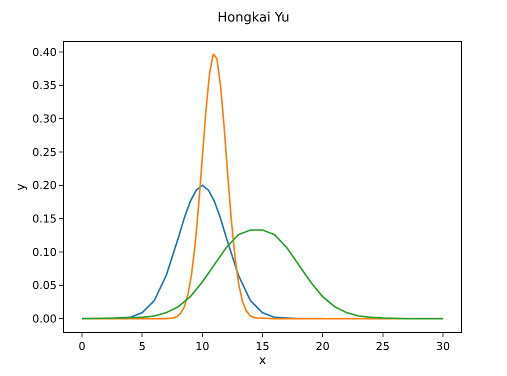  I want to click on x-tick-label: 0, so click(82, 347).